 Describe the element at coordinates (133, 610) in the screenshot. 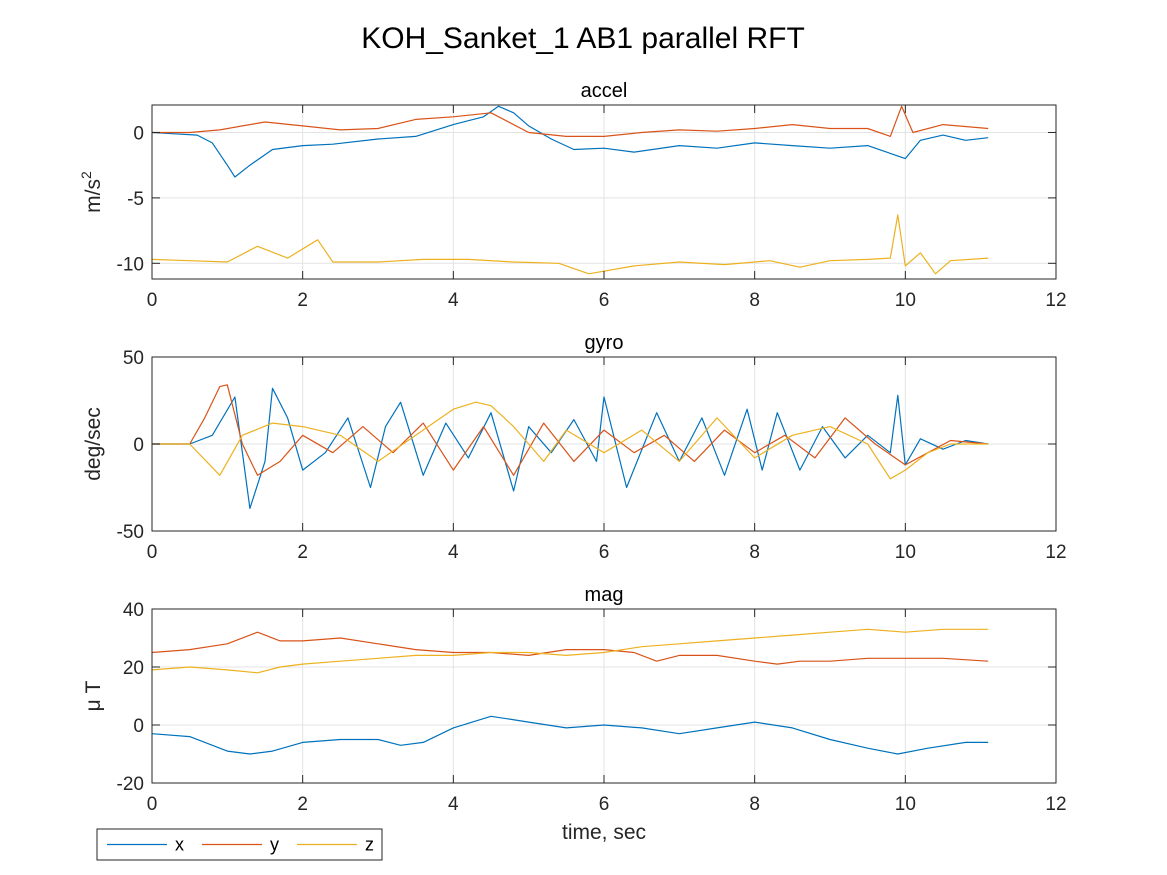

I see `y-tick-label: 40` at that location.